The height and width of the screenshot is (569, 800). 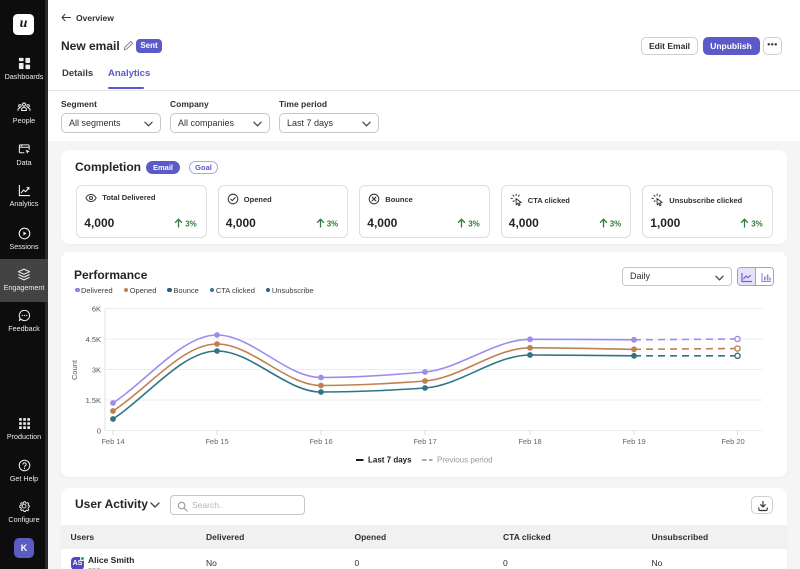 What do you see at coordinates (424, 441) in the screenshot?
I see `svg-text: Feb 17` at bounding box center [424, 441].